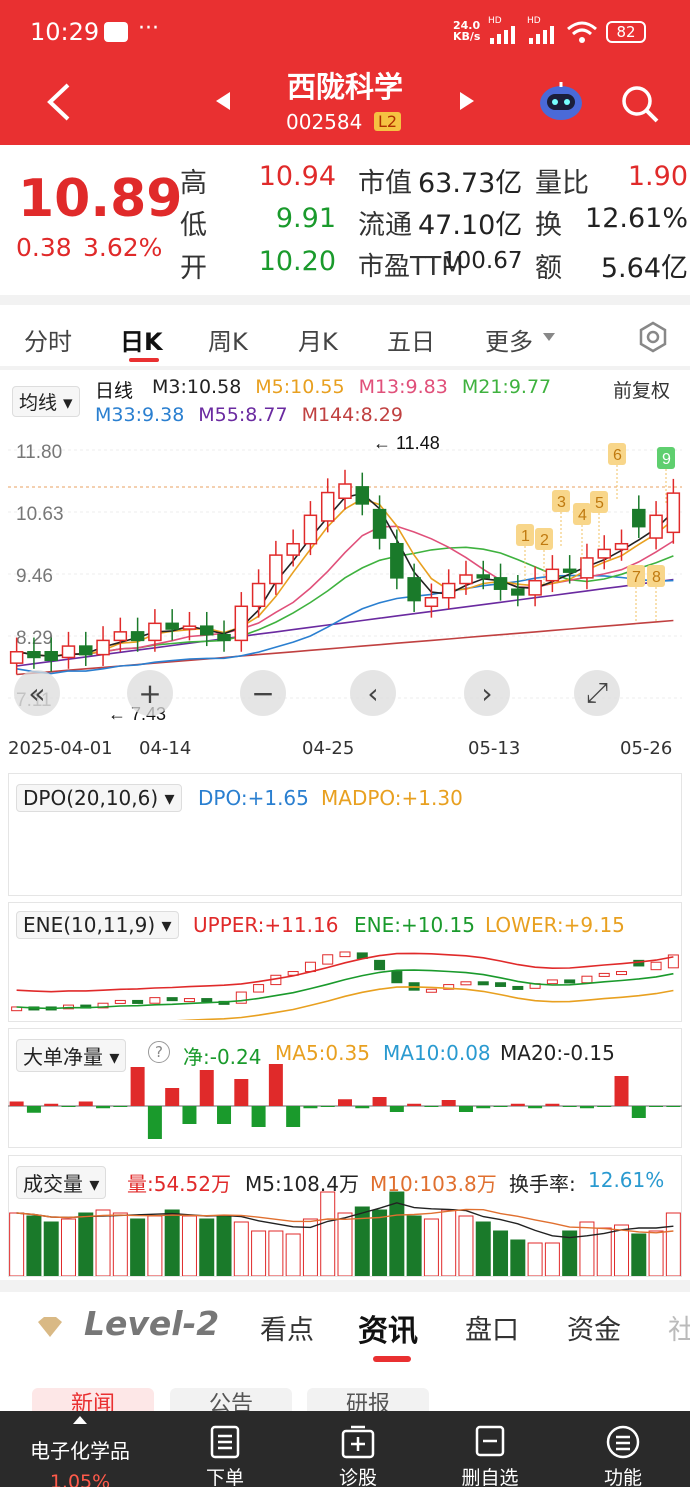  I want to click on value-high: 10.94, so click(297, 176).